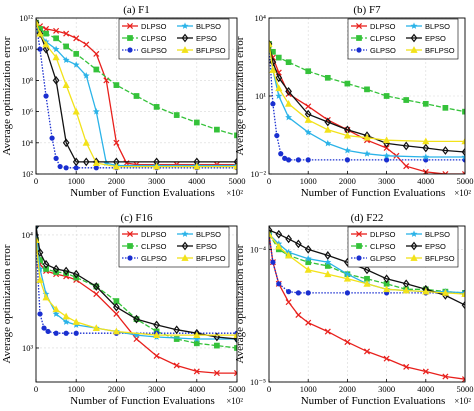 The height and width of the screenshot is (411, 474). I want to click on legend-marker-glpso, so click(359, 258).